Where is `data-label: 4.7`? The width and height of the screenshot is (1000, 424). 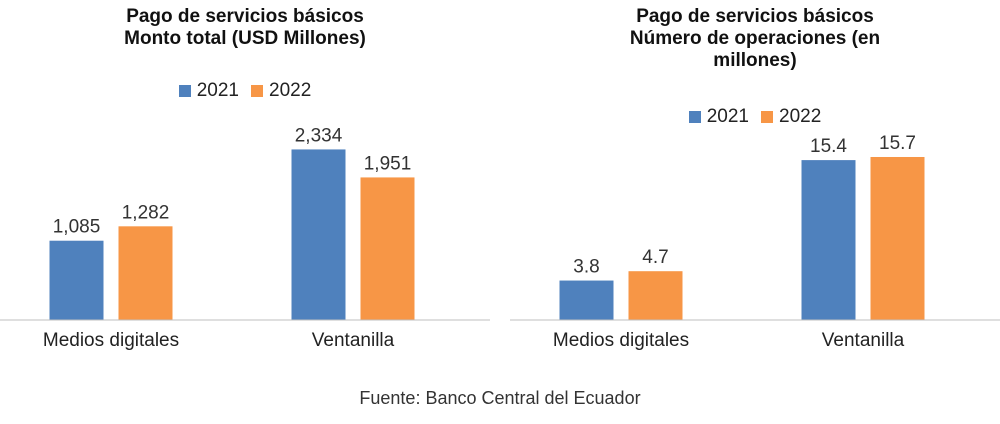
data-label: 4.7 is located at coordinates (655, 257).